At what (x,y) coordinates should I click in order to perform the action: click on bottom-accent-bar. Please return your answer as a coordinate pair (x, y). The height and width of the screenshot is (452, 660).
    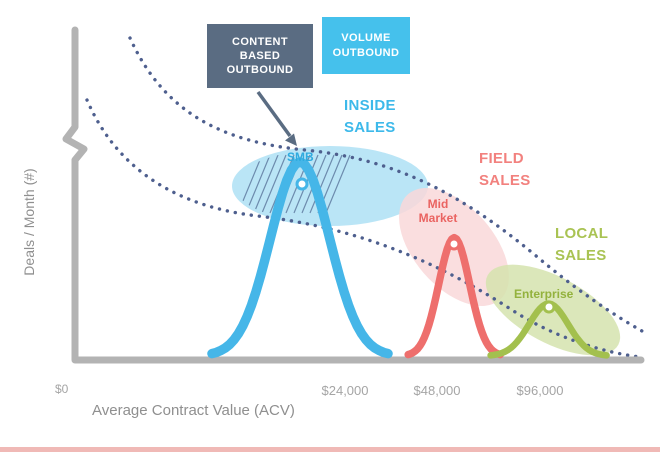
    Looking at the image, I should click on (330, 449).